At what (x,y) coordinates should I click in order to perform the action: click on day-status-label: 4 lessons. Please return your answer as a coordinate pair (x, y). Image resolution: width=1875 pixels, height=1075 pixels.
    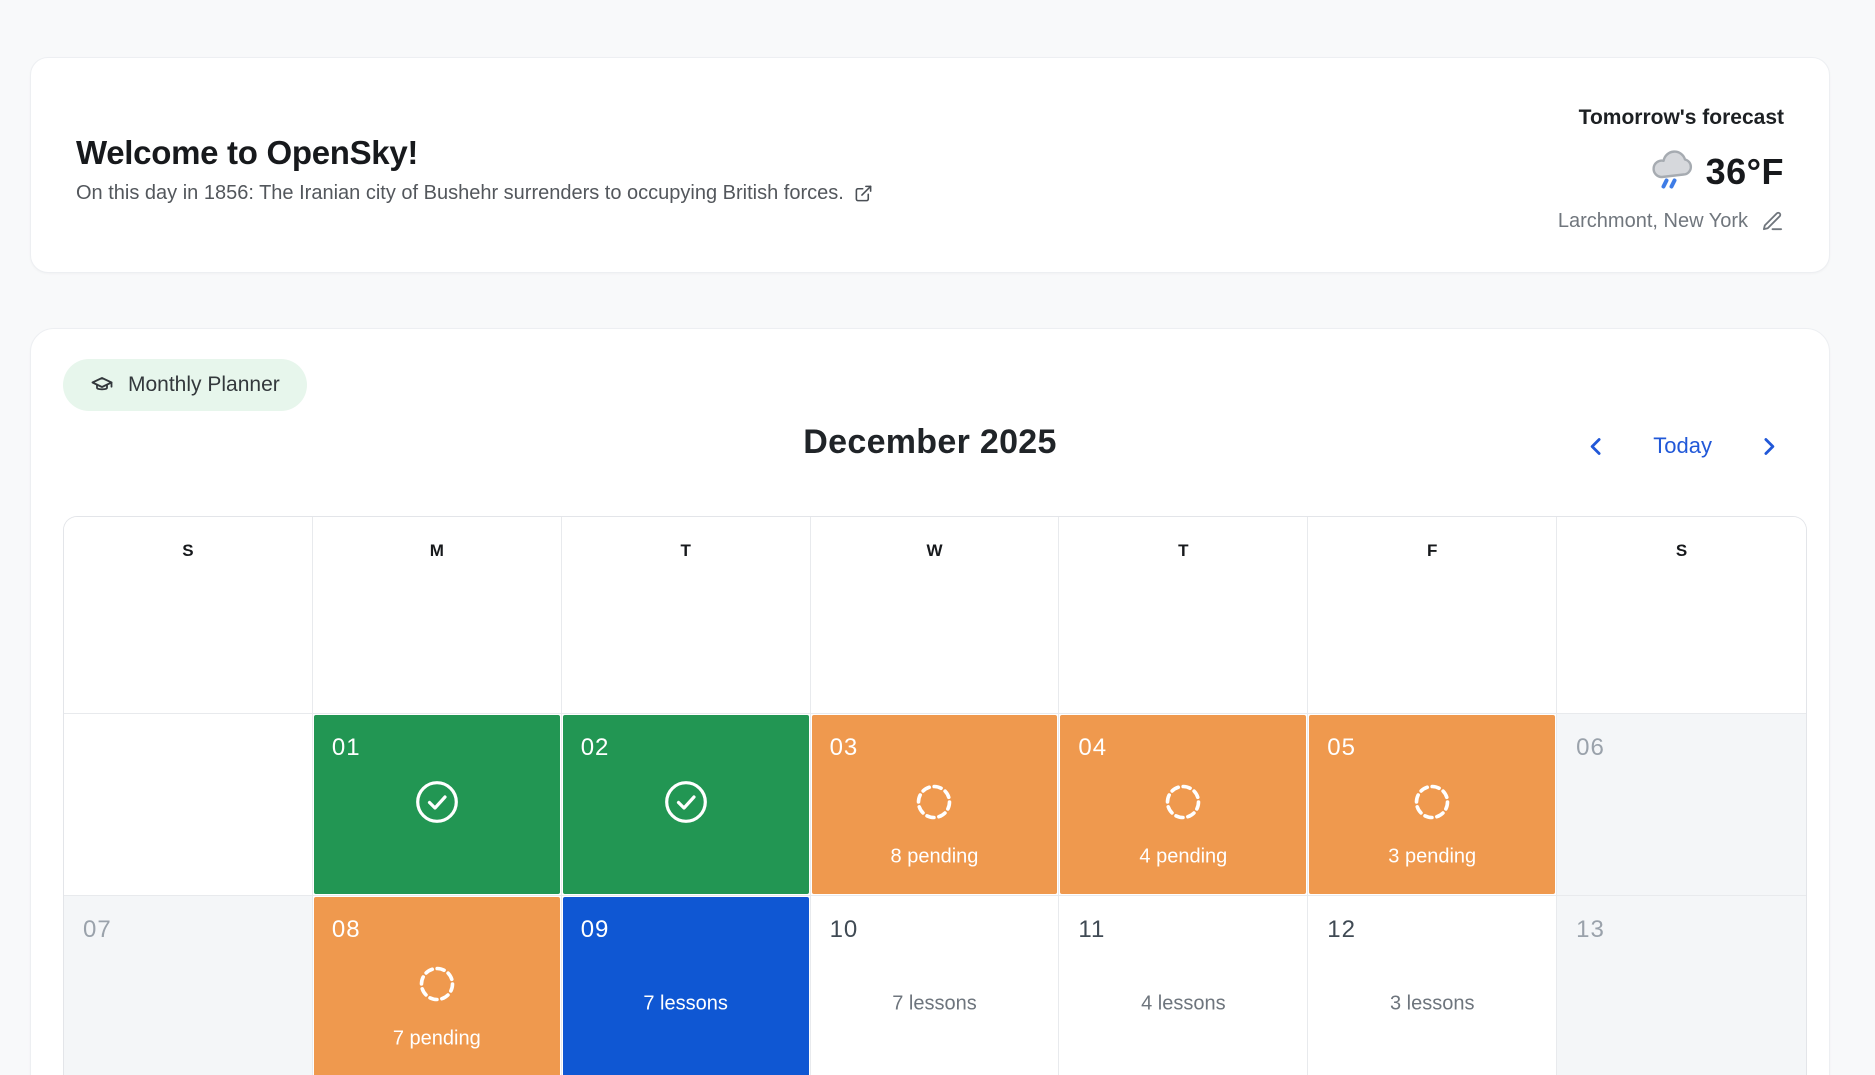
    Looking at the image, I should click on (1183, 1003).